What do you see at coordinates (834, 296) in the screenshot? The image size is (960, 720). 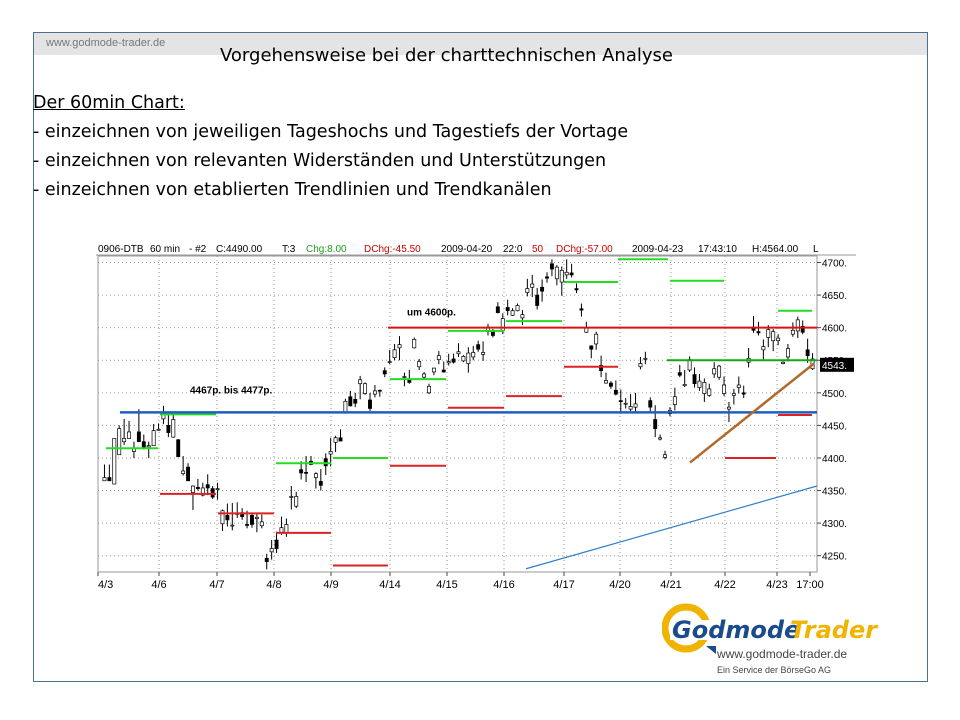 I see `y-tick-label: 4650.` at bounding box center [834, 296].